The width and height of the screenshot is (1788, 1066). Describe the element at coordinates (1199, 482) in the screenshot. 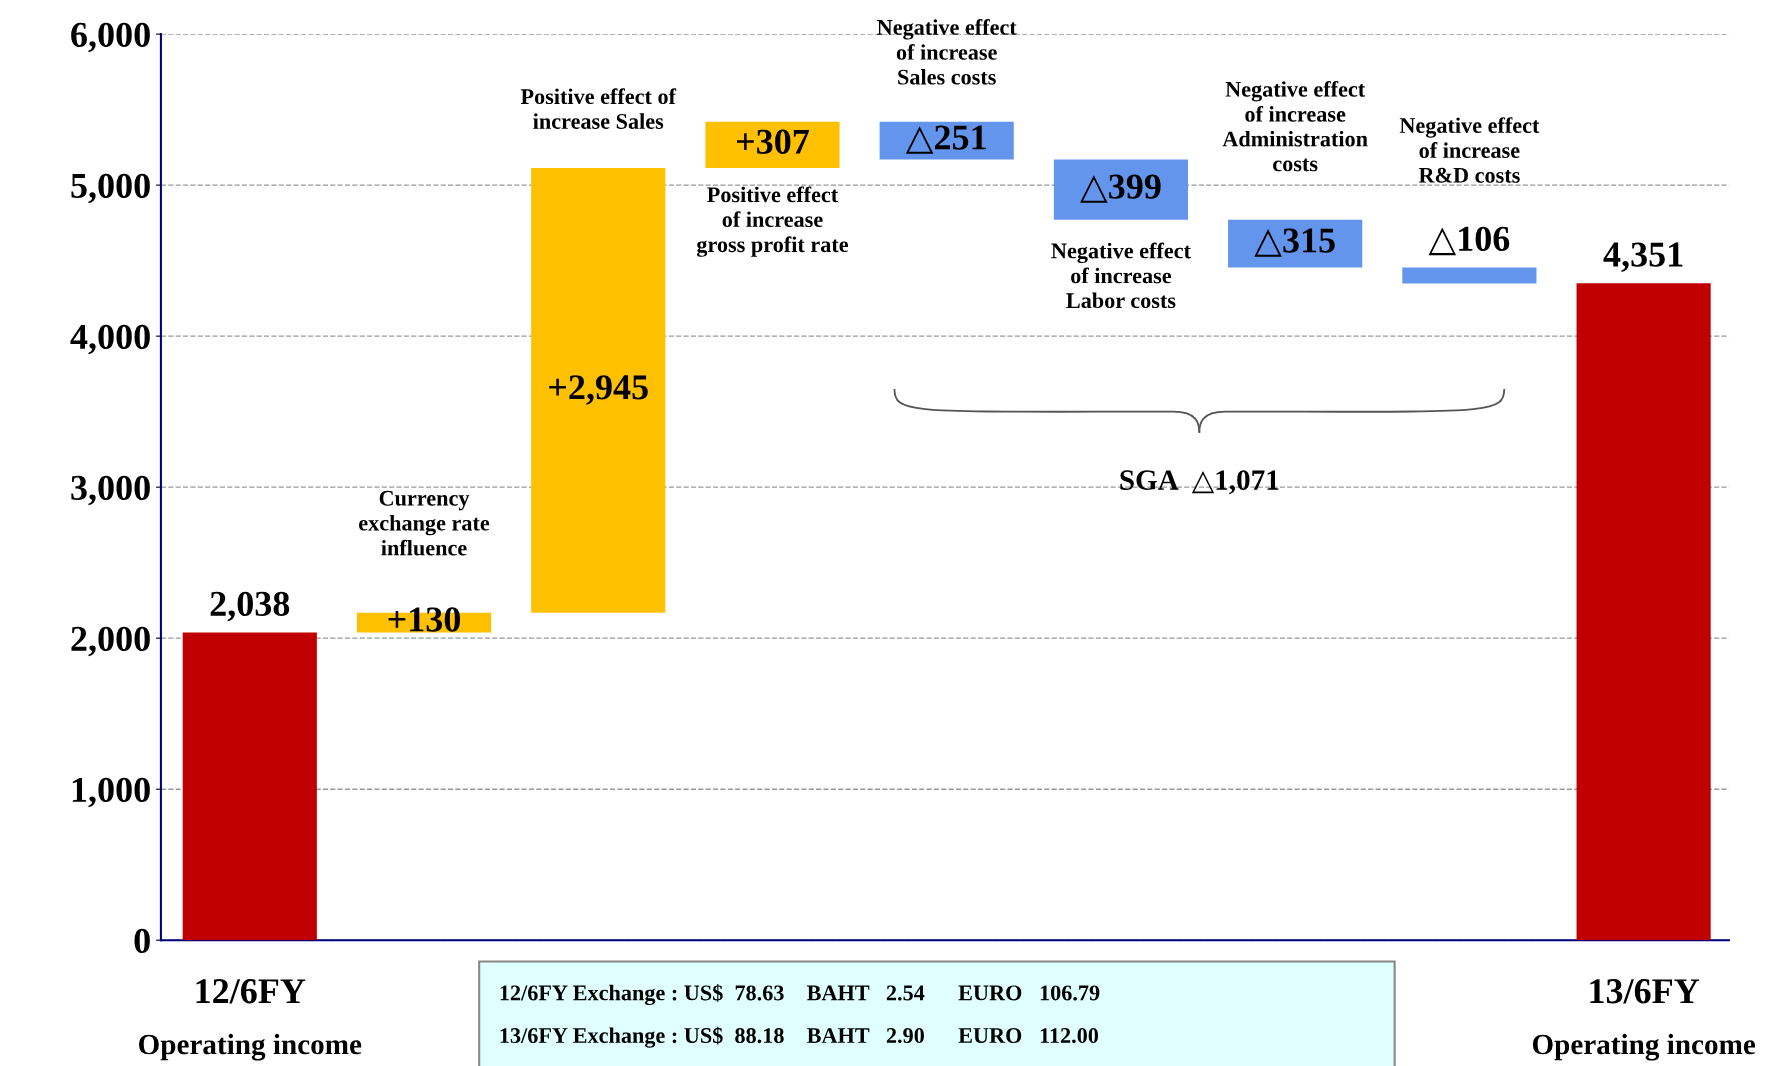

I see `annotation: SGA △1,071` at that location.